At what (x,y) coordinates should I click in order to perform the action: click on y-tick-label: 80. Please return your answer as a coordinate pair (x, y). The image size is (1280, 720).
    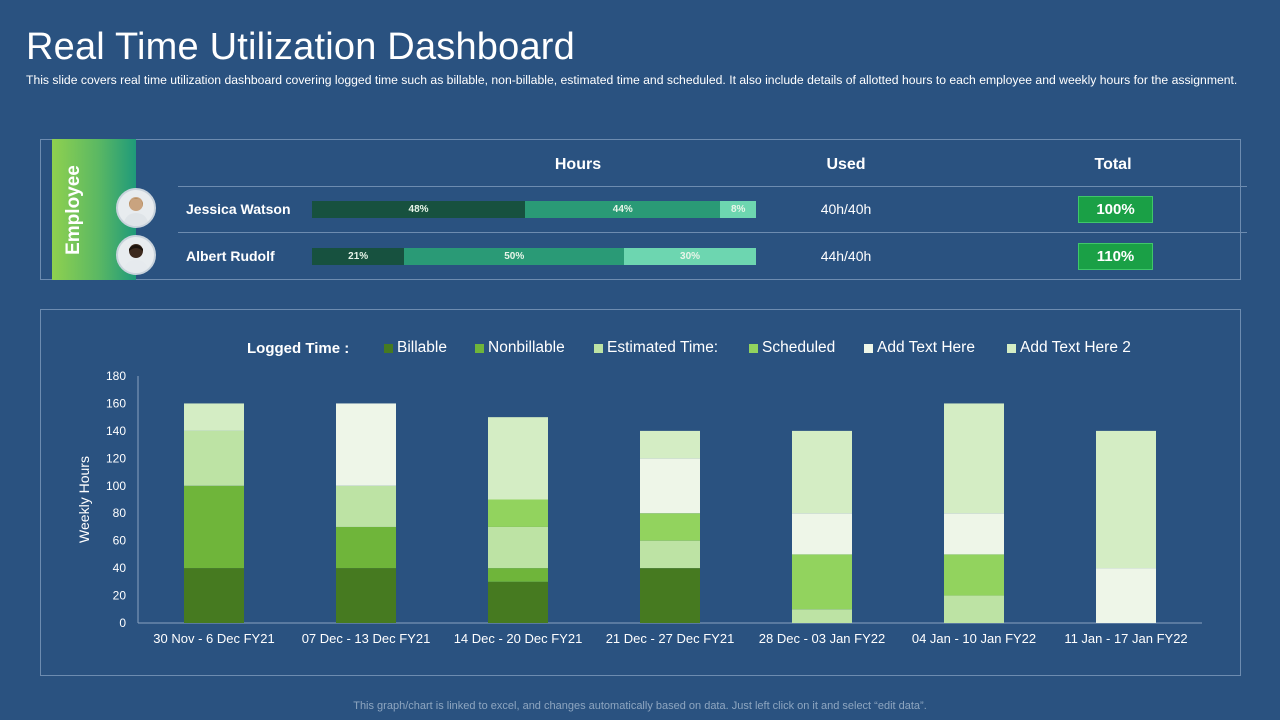
    Looking at the image, I should click on (120, 513).